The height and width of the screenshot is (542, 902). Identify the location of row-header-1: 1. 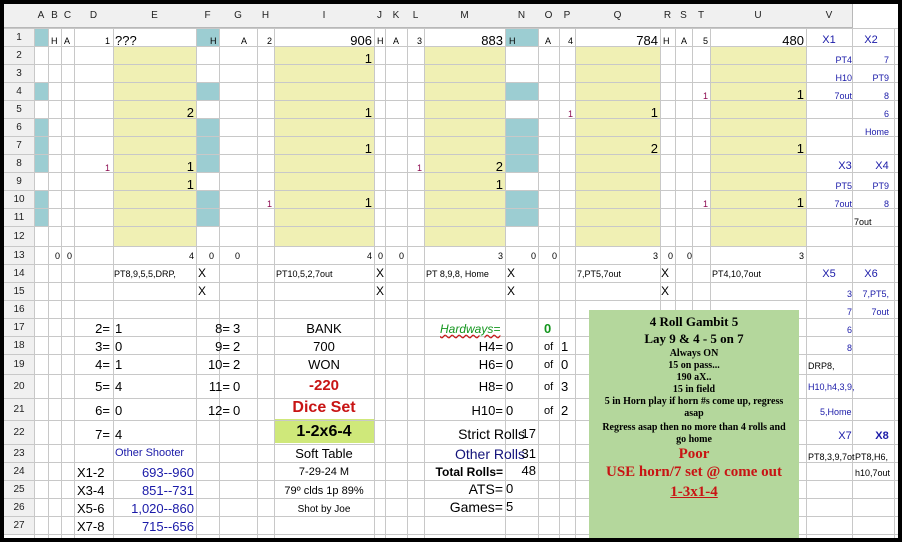
(19, 37).